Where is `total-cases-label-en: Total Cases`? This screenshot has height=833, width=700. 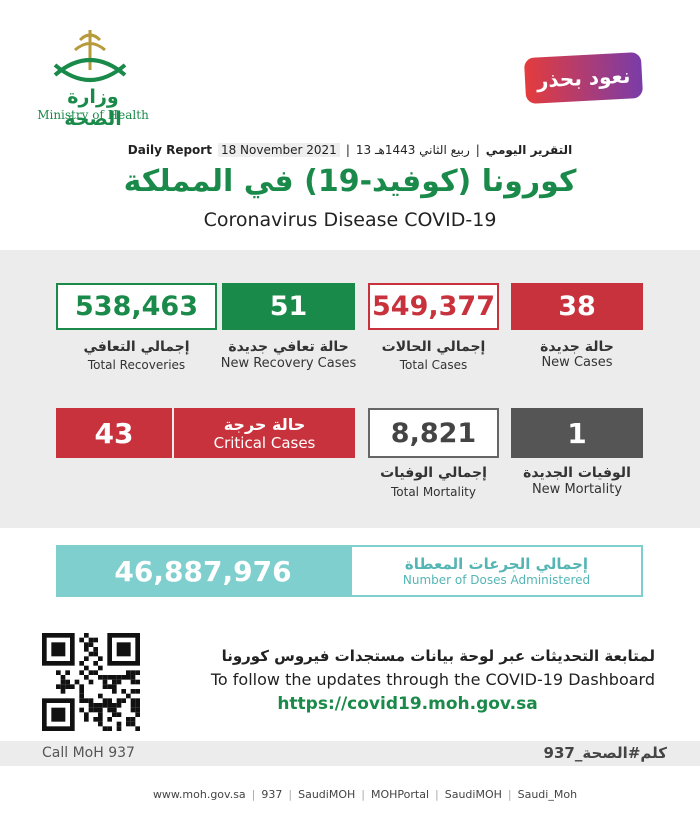
total-cases-label-en: Total Cases is located at coordinates (433, 365).